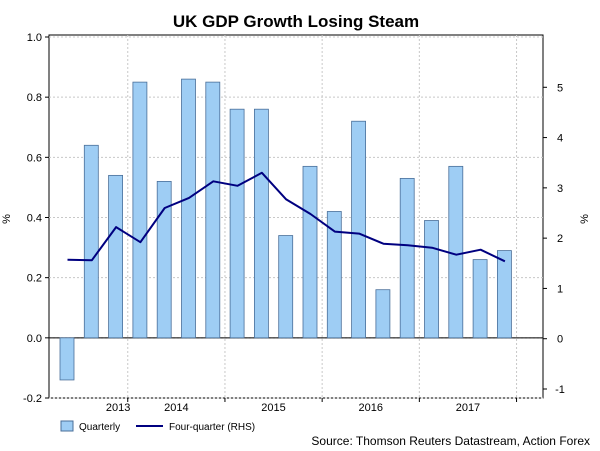 Image resolution: width=600 pixels, height=451 pixels. Describe the element at coordinates (34, 98) in the screenshot. I see `y-tick-label-left: 0.8` at that location.